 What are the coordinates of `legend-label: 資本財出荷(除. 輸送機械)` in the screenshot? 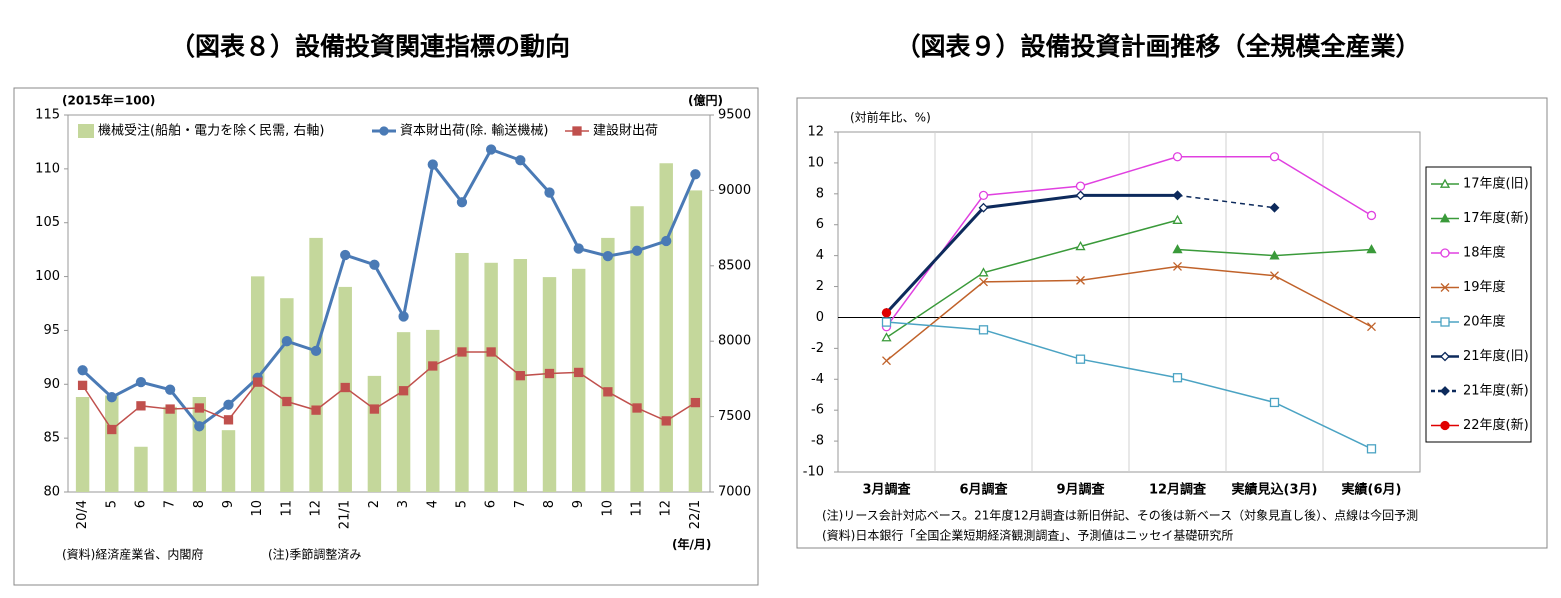 It's located at (474, 131).